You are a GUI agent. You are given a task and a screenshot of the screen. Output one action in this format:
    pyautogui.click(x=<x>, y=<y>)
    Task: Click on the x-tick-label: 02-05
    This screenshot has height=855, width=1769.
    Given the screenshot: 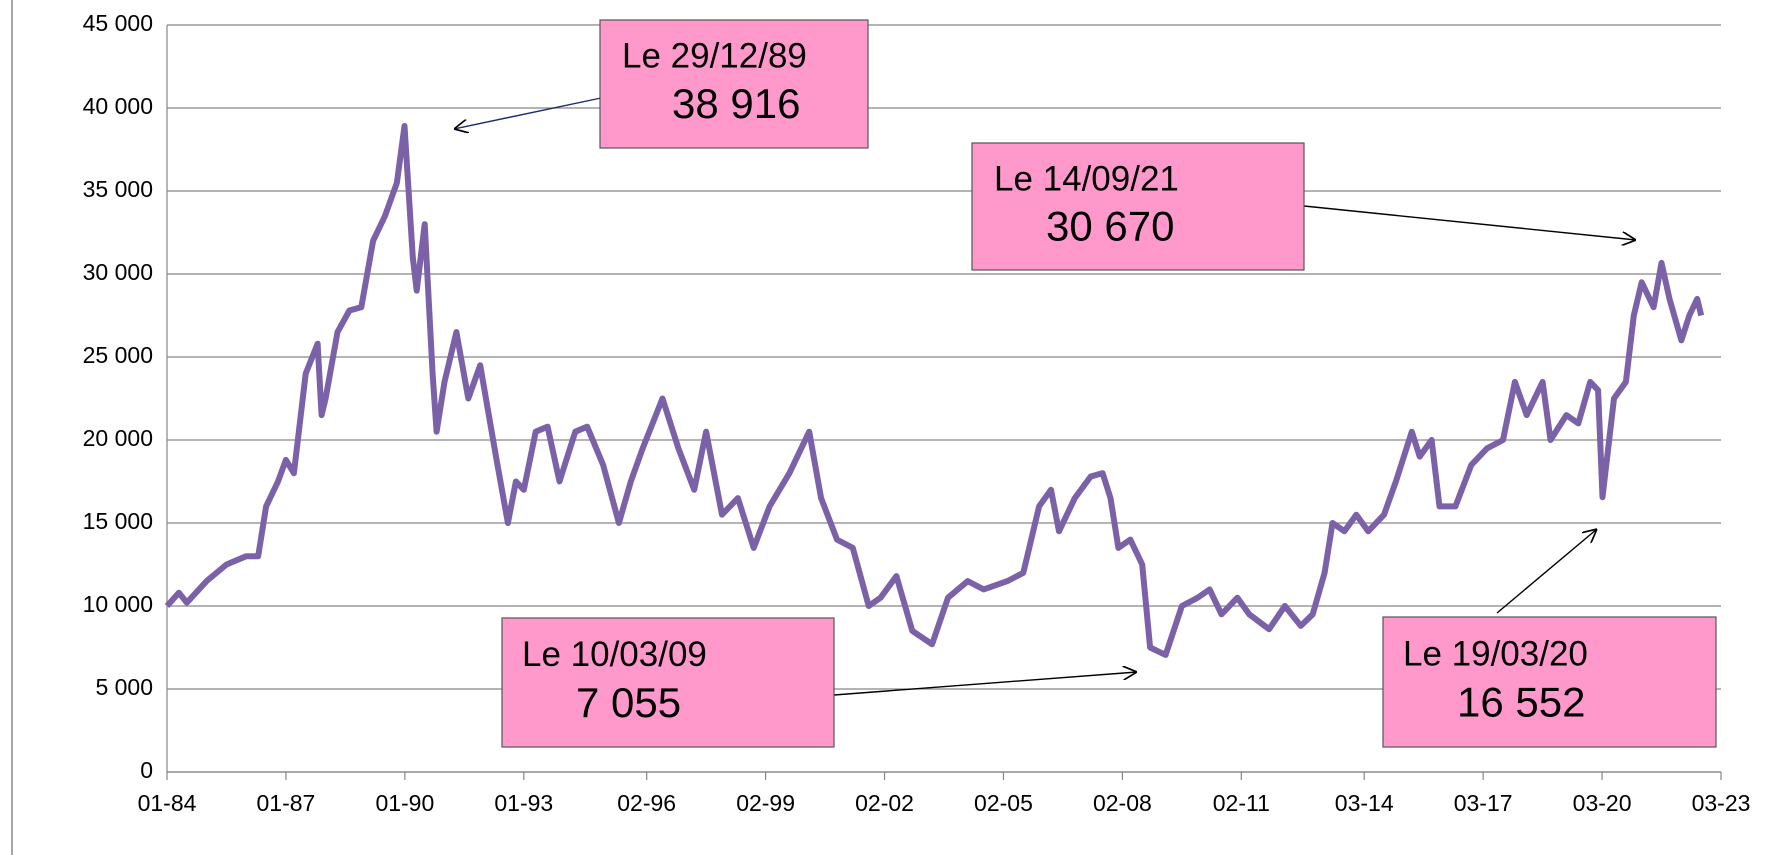 What is the action you would take?
    pyautogui.click(x=1003, y=803)
    